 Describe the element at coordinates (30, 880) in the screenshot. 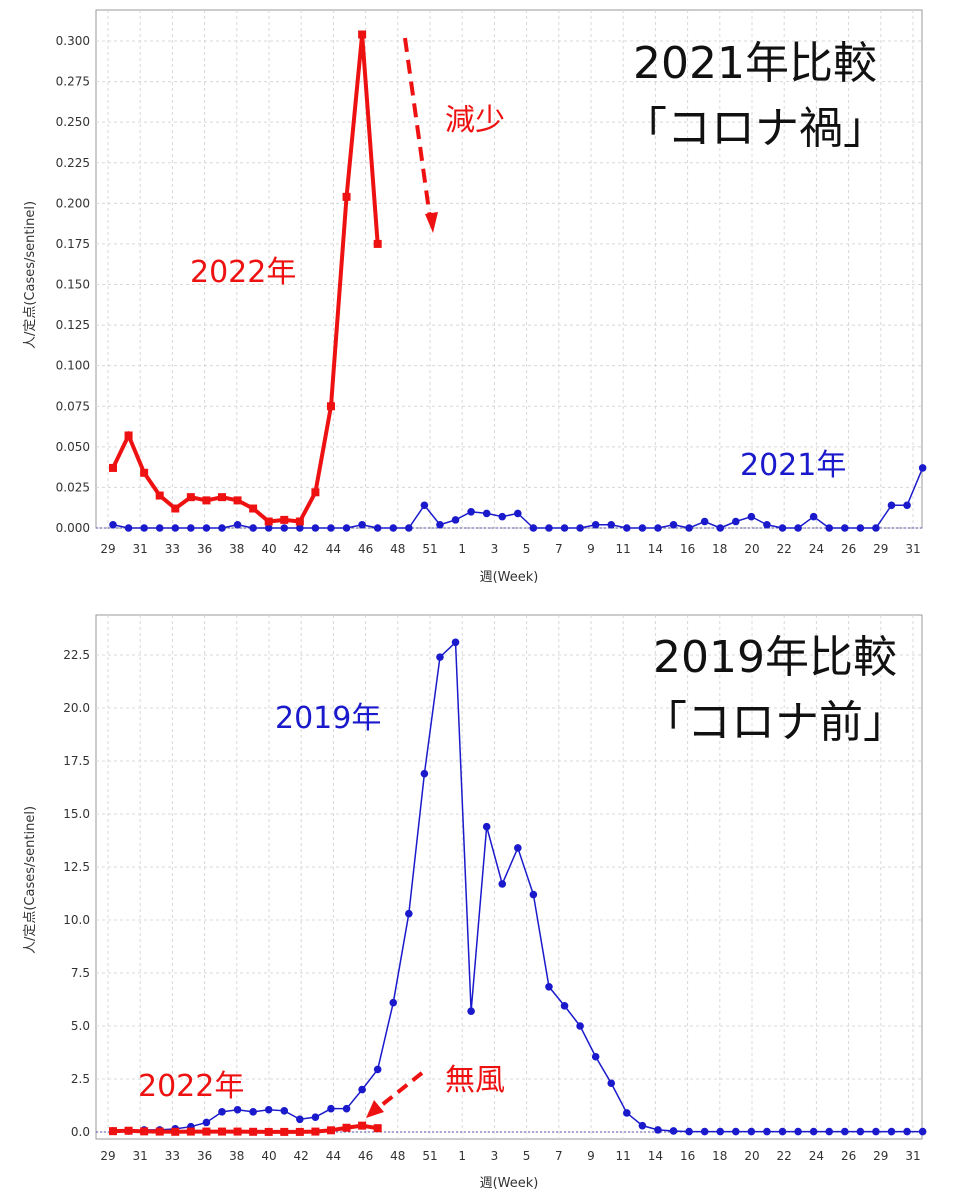

I see `y-axis-label: 人/定点(Cases/sentinel)` at that location.